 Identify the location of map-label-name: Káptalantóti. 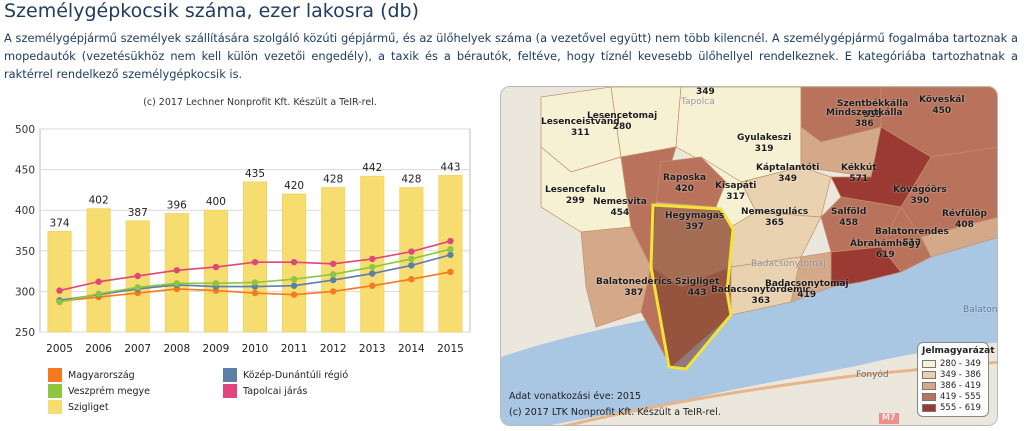
(788, 168).